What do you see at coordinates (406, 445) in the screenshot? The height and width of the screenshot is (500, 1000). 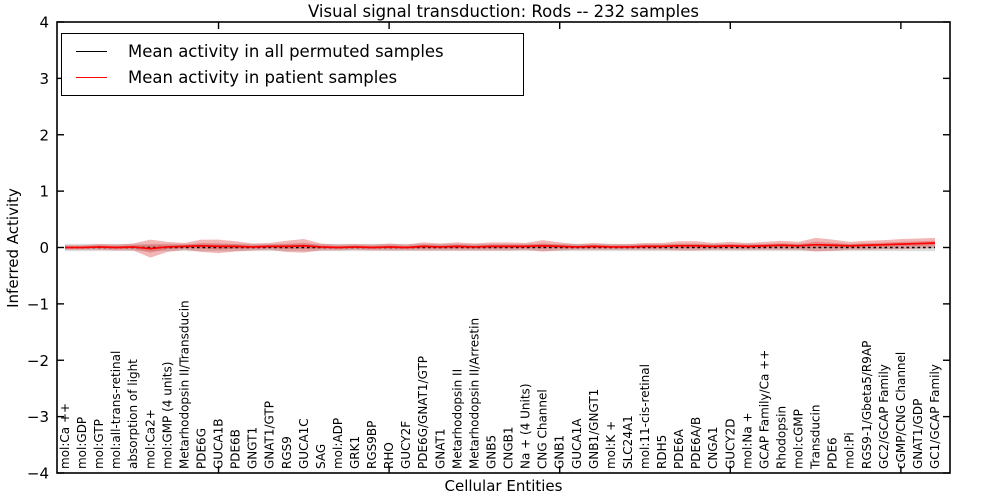 I see `category-label: GUCY2F` at bounding box center [406, 445].